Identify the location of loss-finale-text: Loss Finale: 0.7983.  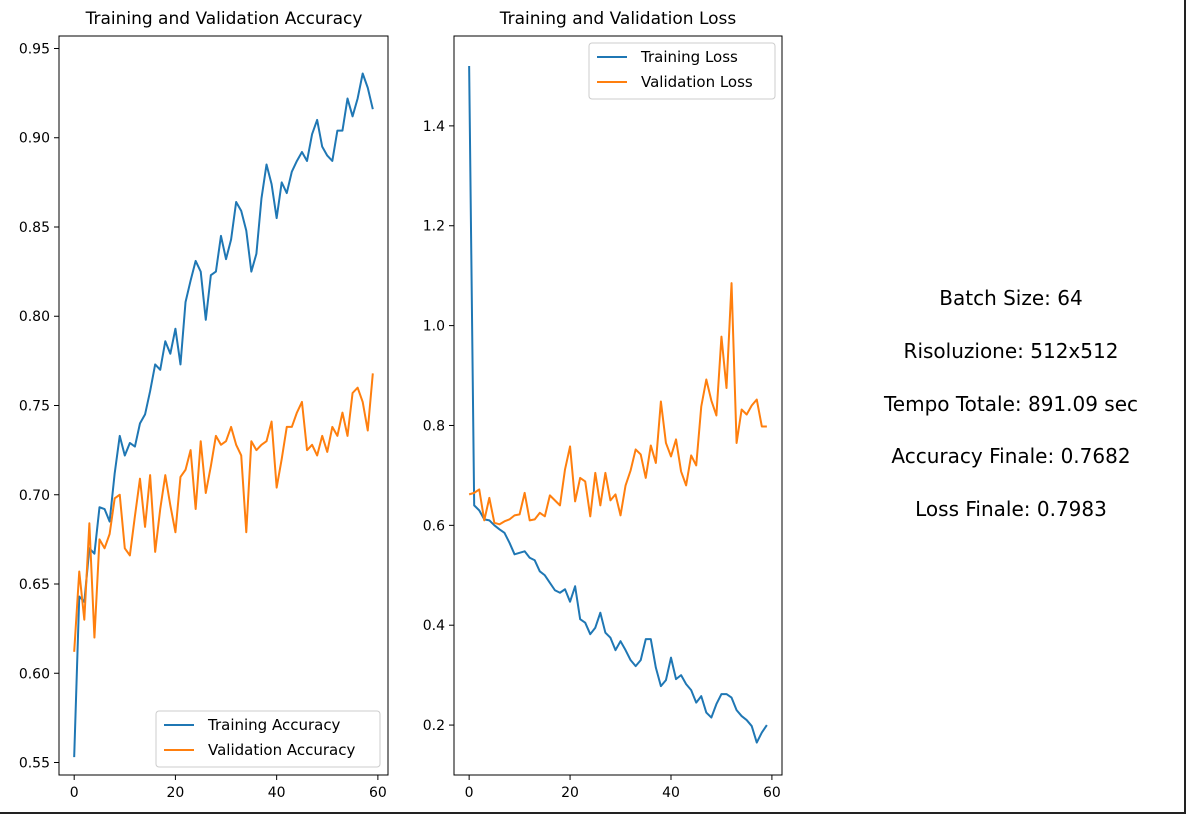
(1011, 509).